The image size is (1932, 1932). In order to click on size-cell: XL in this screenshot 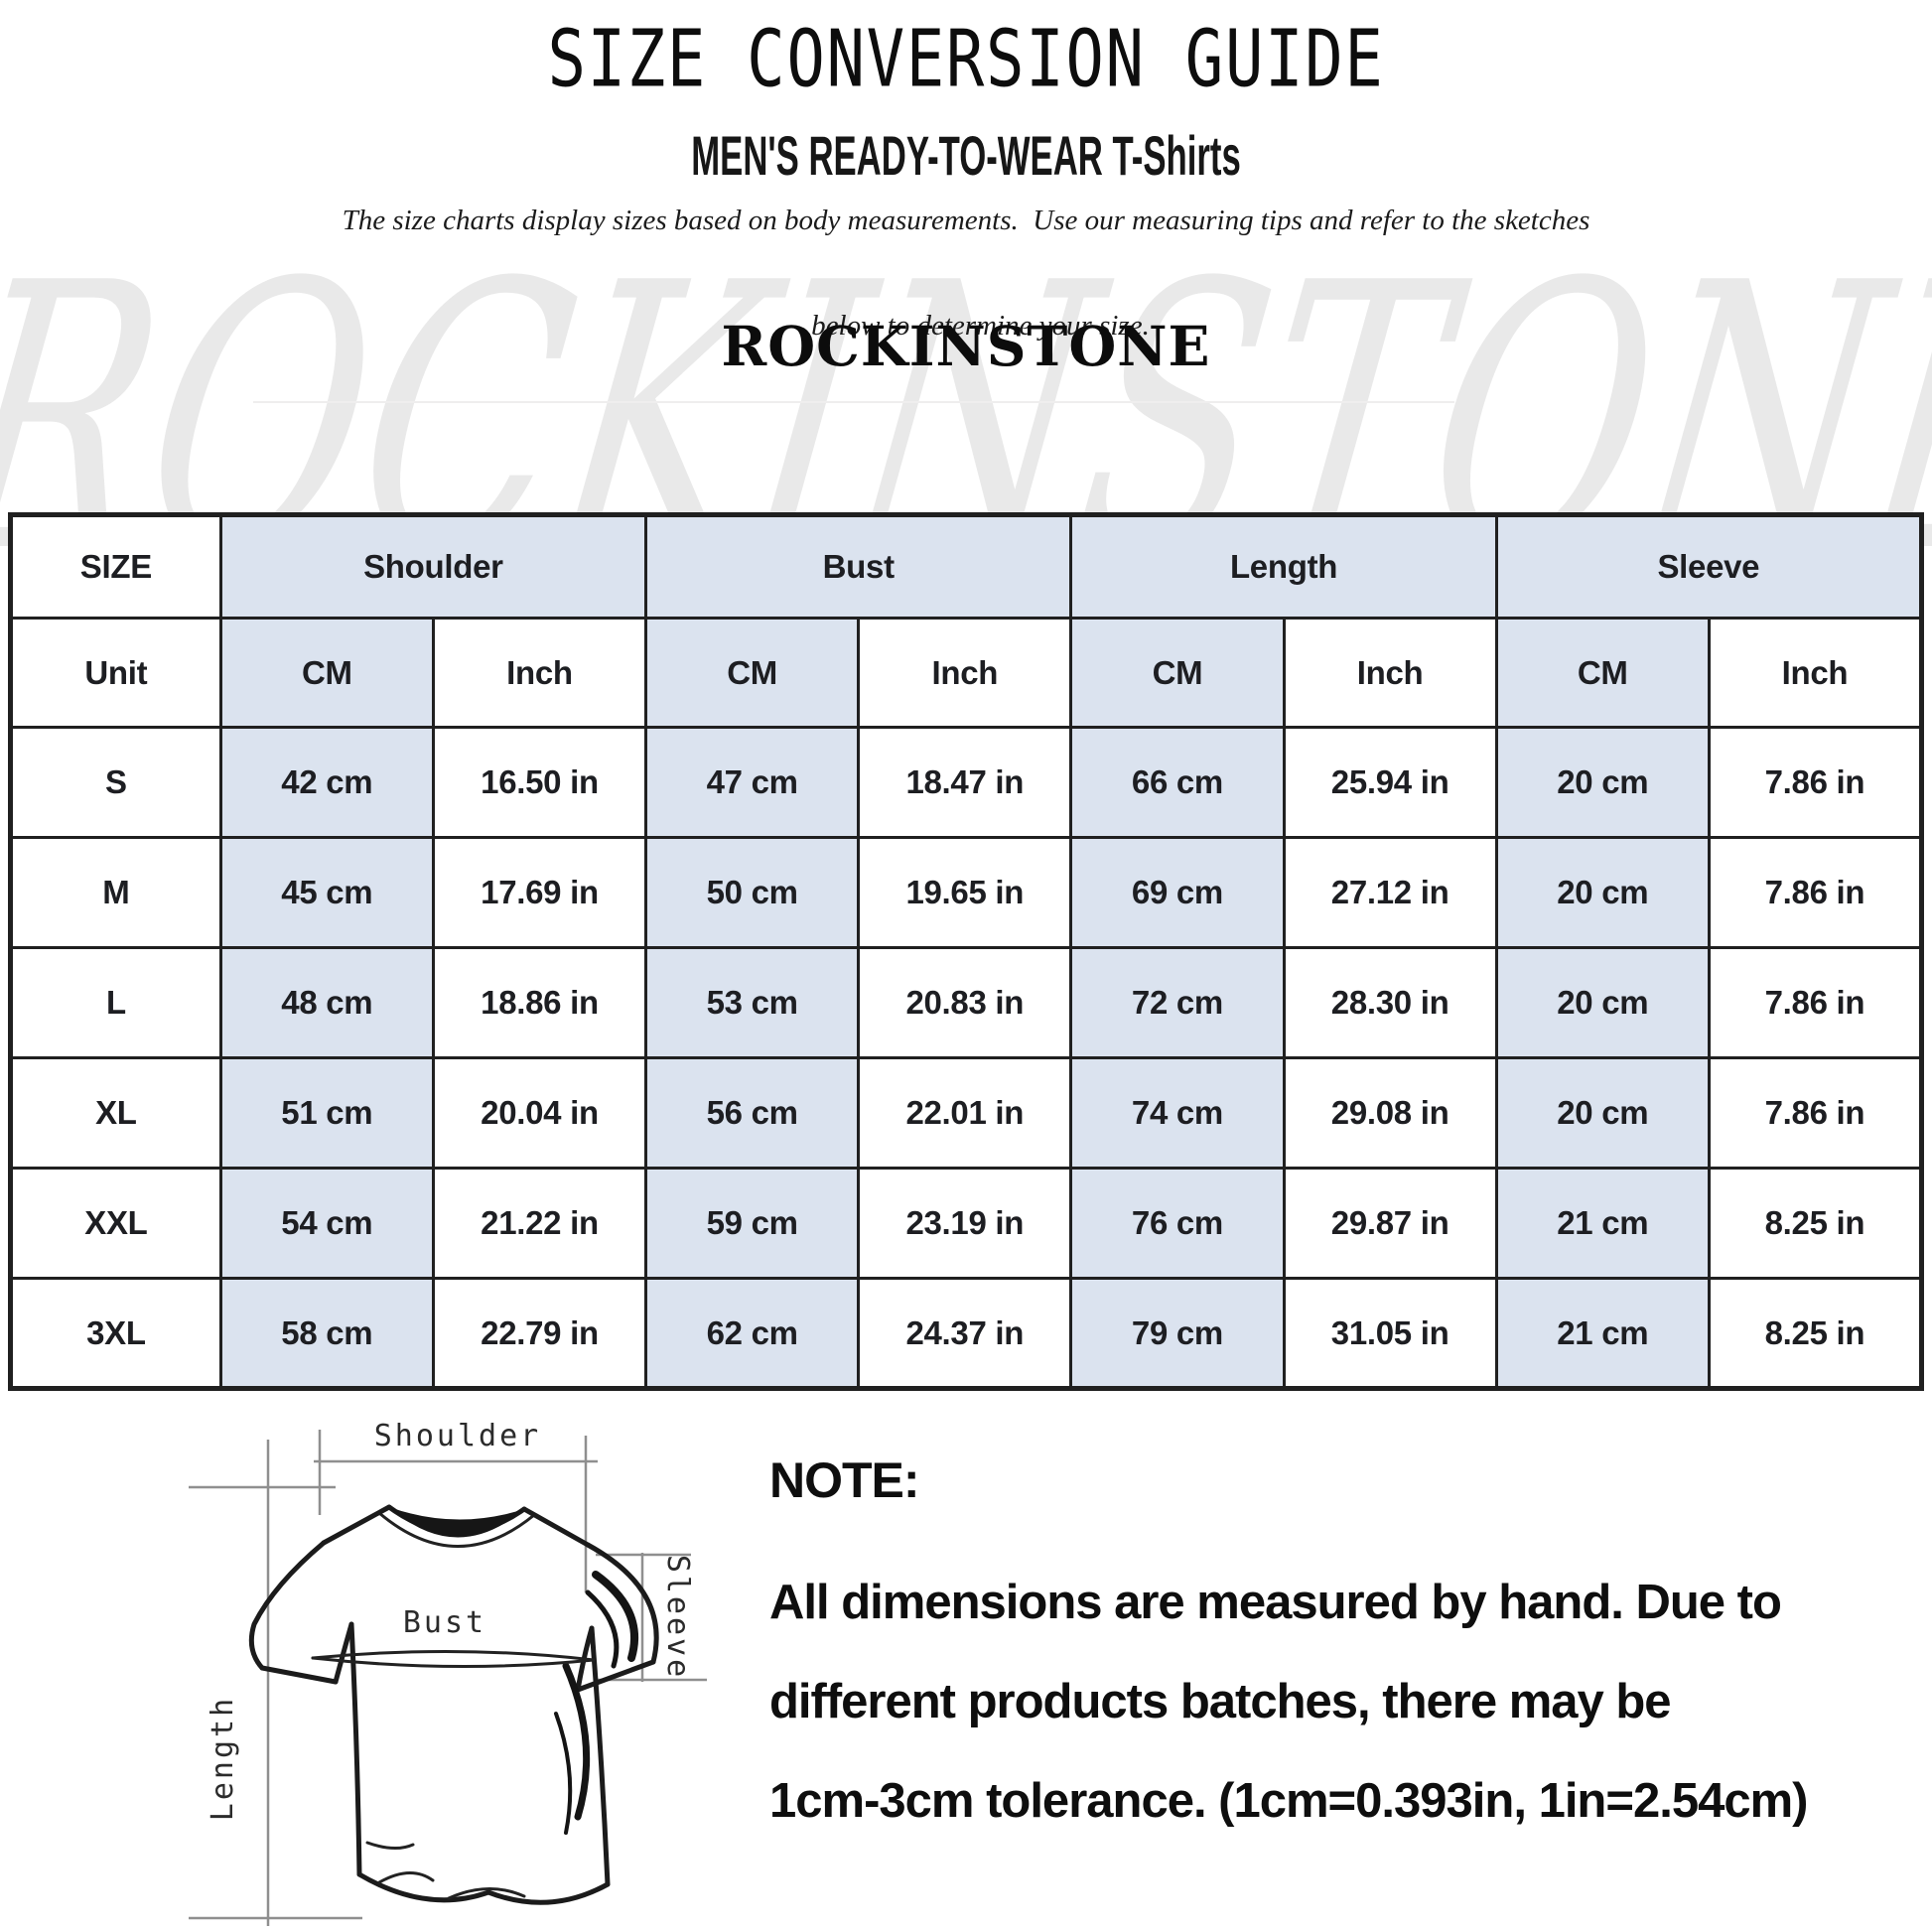, I will do `click(116, 1113)`.